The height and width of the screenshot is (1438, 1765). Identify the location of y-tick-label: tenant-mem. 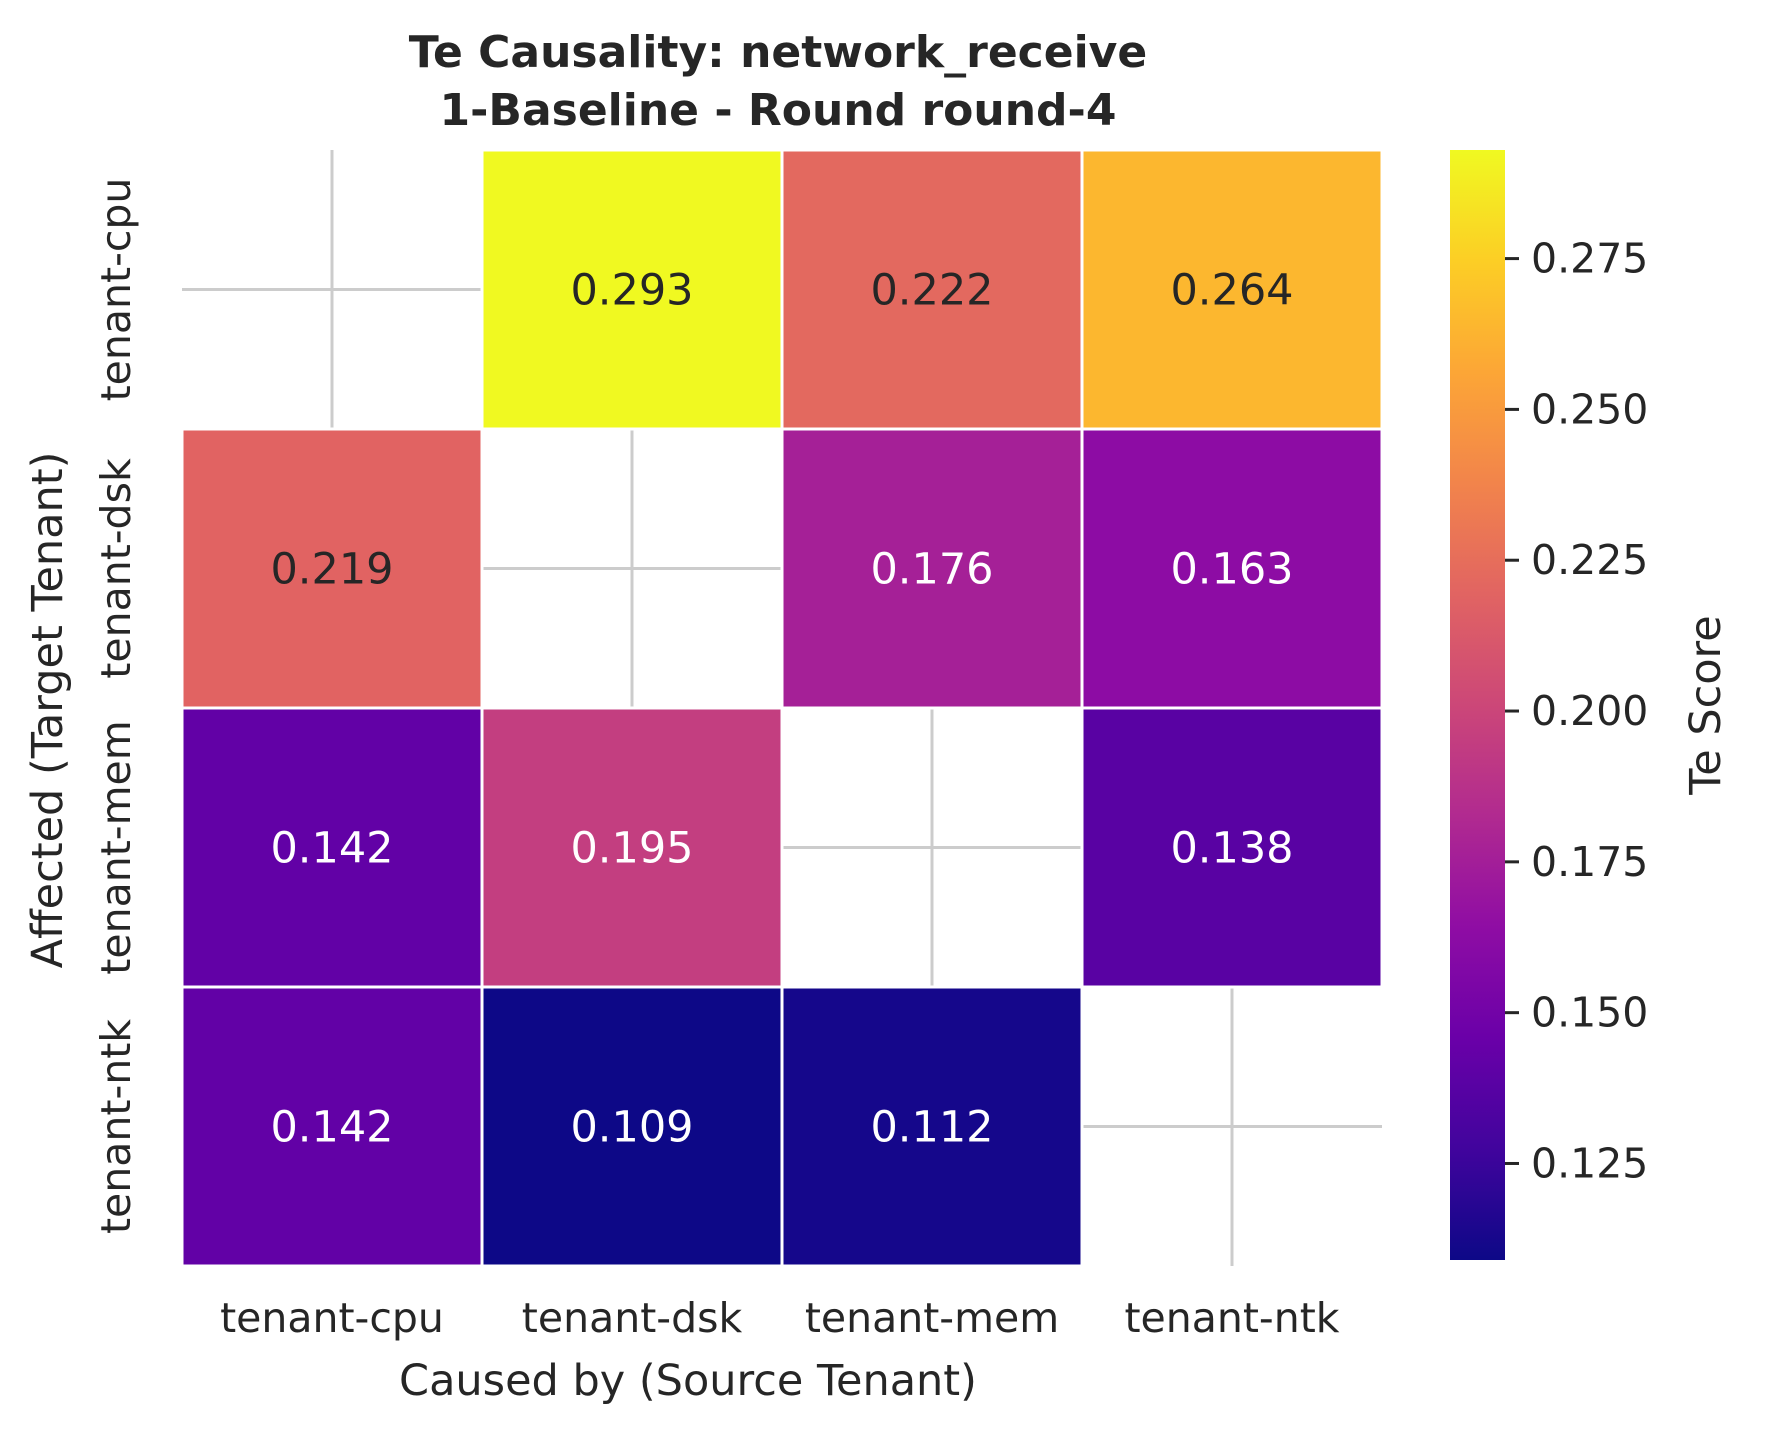
(116, 847).